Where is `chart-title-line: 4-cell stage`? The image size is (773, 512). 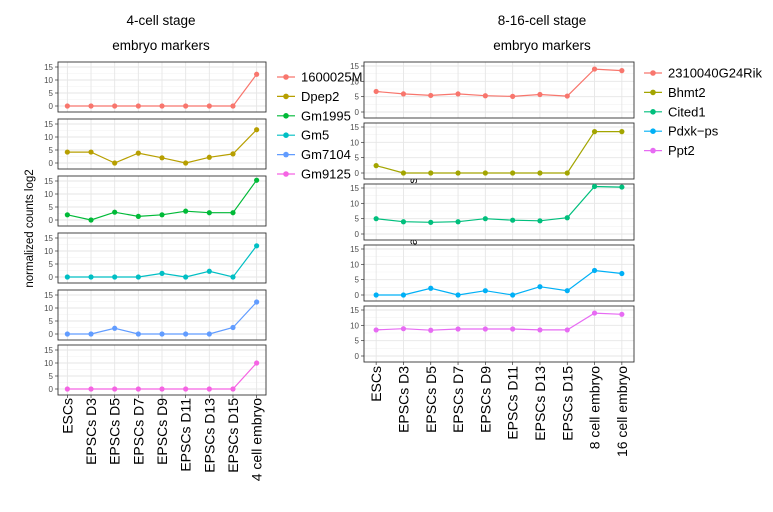 chart-title-line: 4-cell stage is located at coordinates (160, 20).